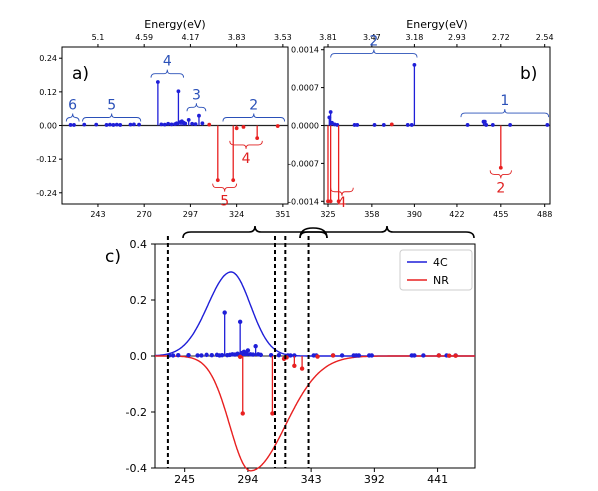 The height and width of the screenshot is (491, 598). Describe the element at coordinates (48, 126) in the screenshot. I see `y-tick-label: 0.00` at that location.